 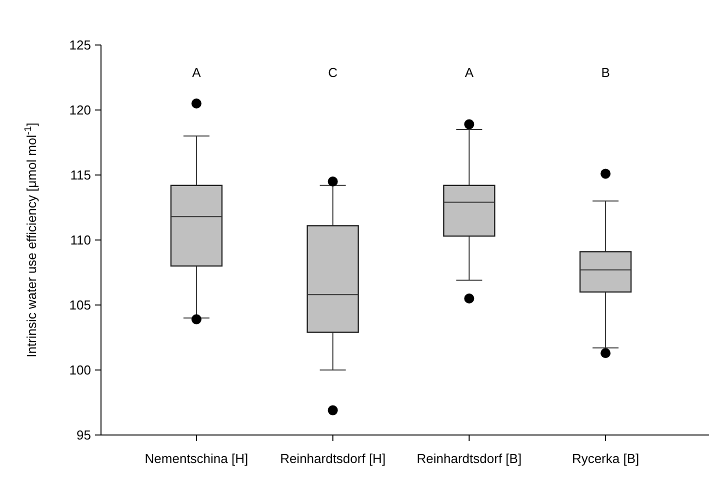 I want to click on y-tick-label: 115, so click(x=80, y=175).